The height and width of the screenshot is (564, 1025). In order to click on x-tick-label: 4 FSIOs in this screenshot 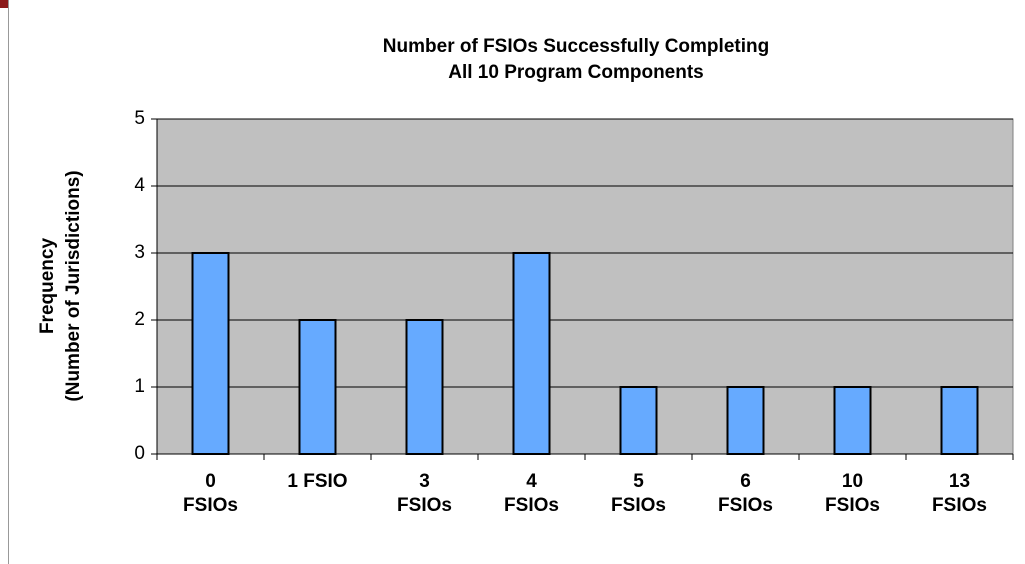, I will do `click(531, 493)`.